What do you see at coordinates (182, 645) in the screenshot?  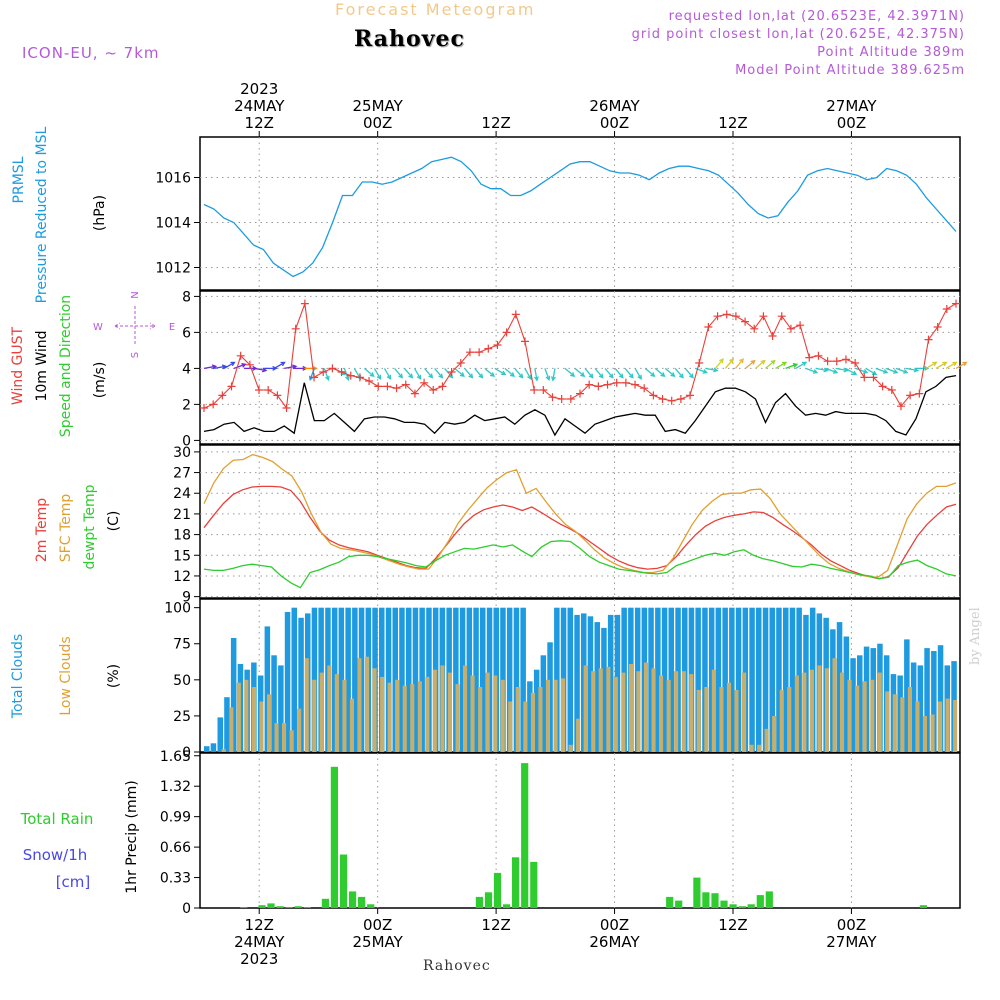 I see `y-tick-label: 75` at bounding box center [182, 645].